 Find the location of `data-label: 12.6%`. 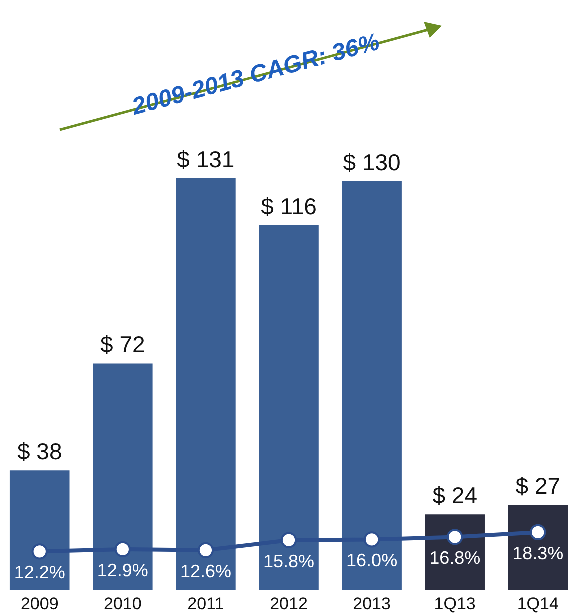

data-label: 12.6% is located at coordinates (206, 571).